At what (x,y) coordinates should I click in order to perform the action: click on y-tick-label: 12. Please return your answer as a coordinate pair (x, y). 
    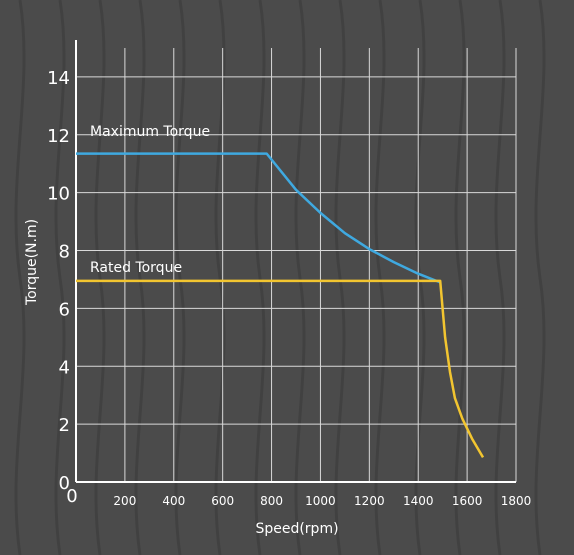
    Looking at the image, I should click on (58, 136).